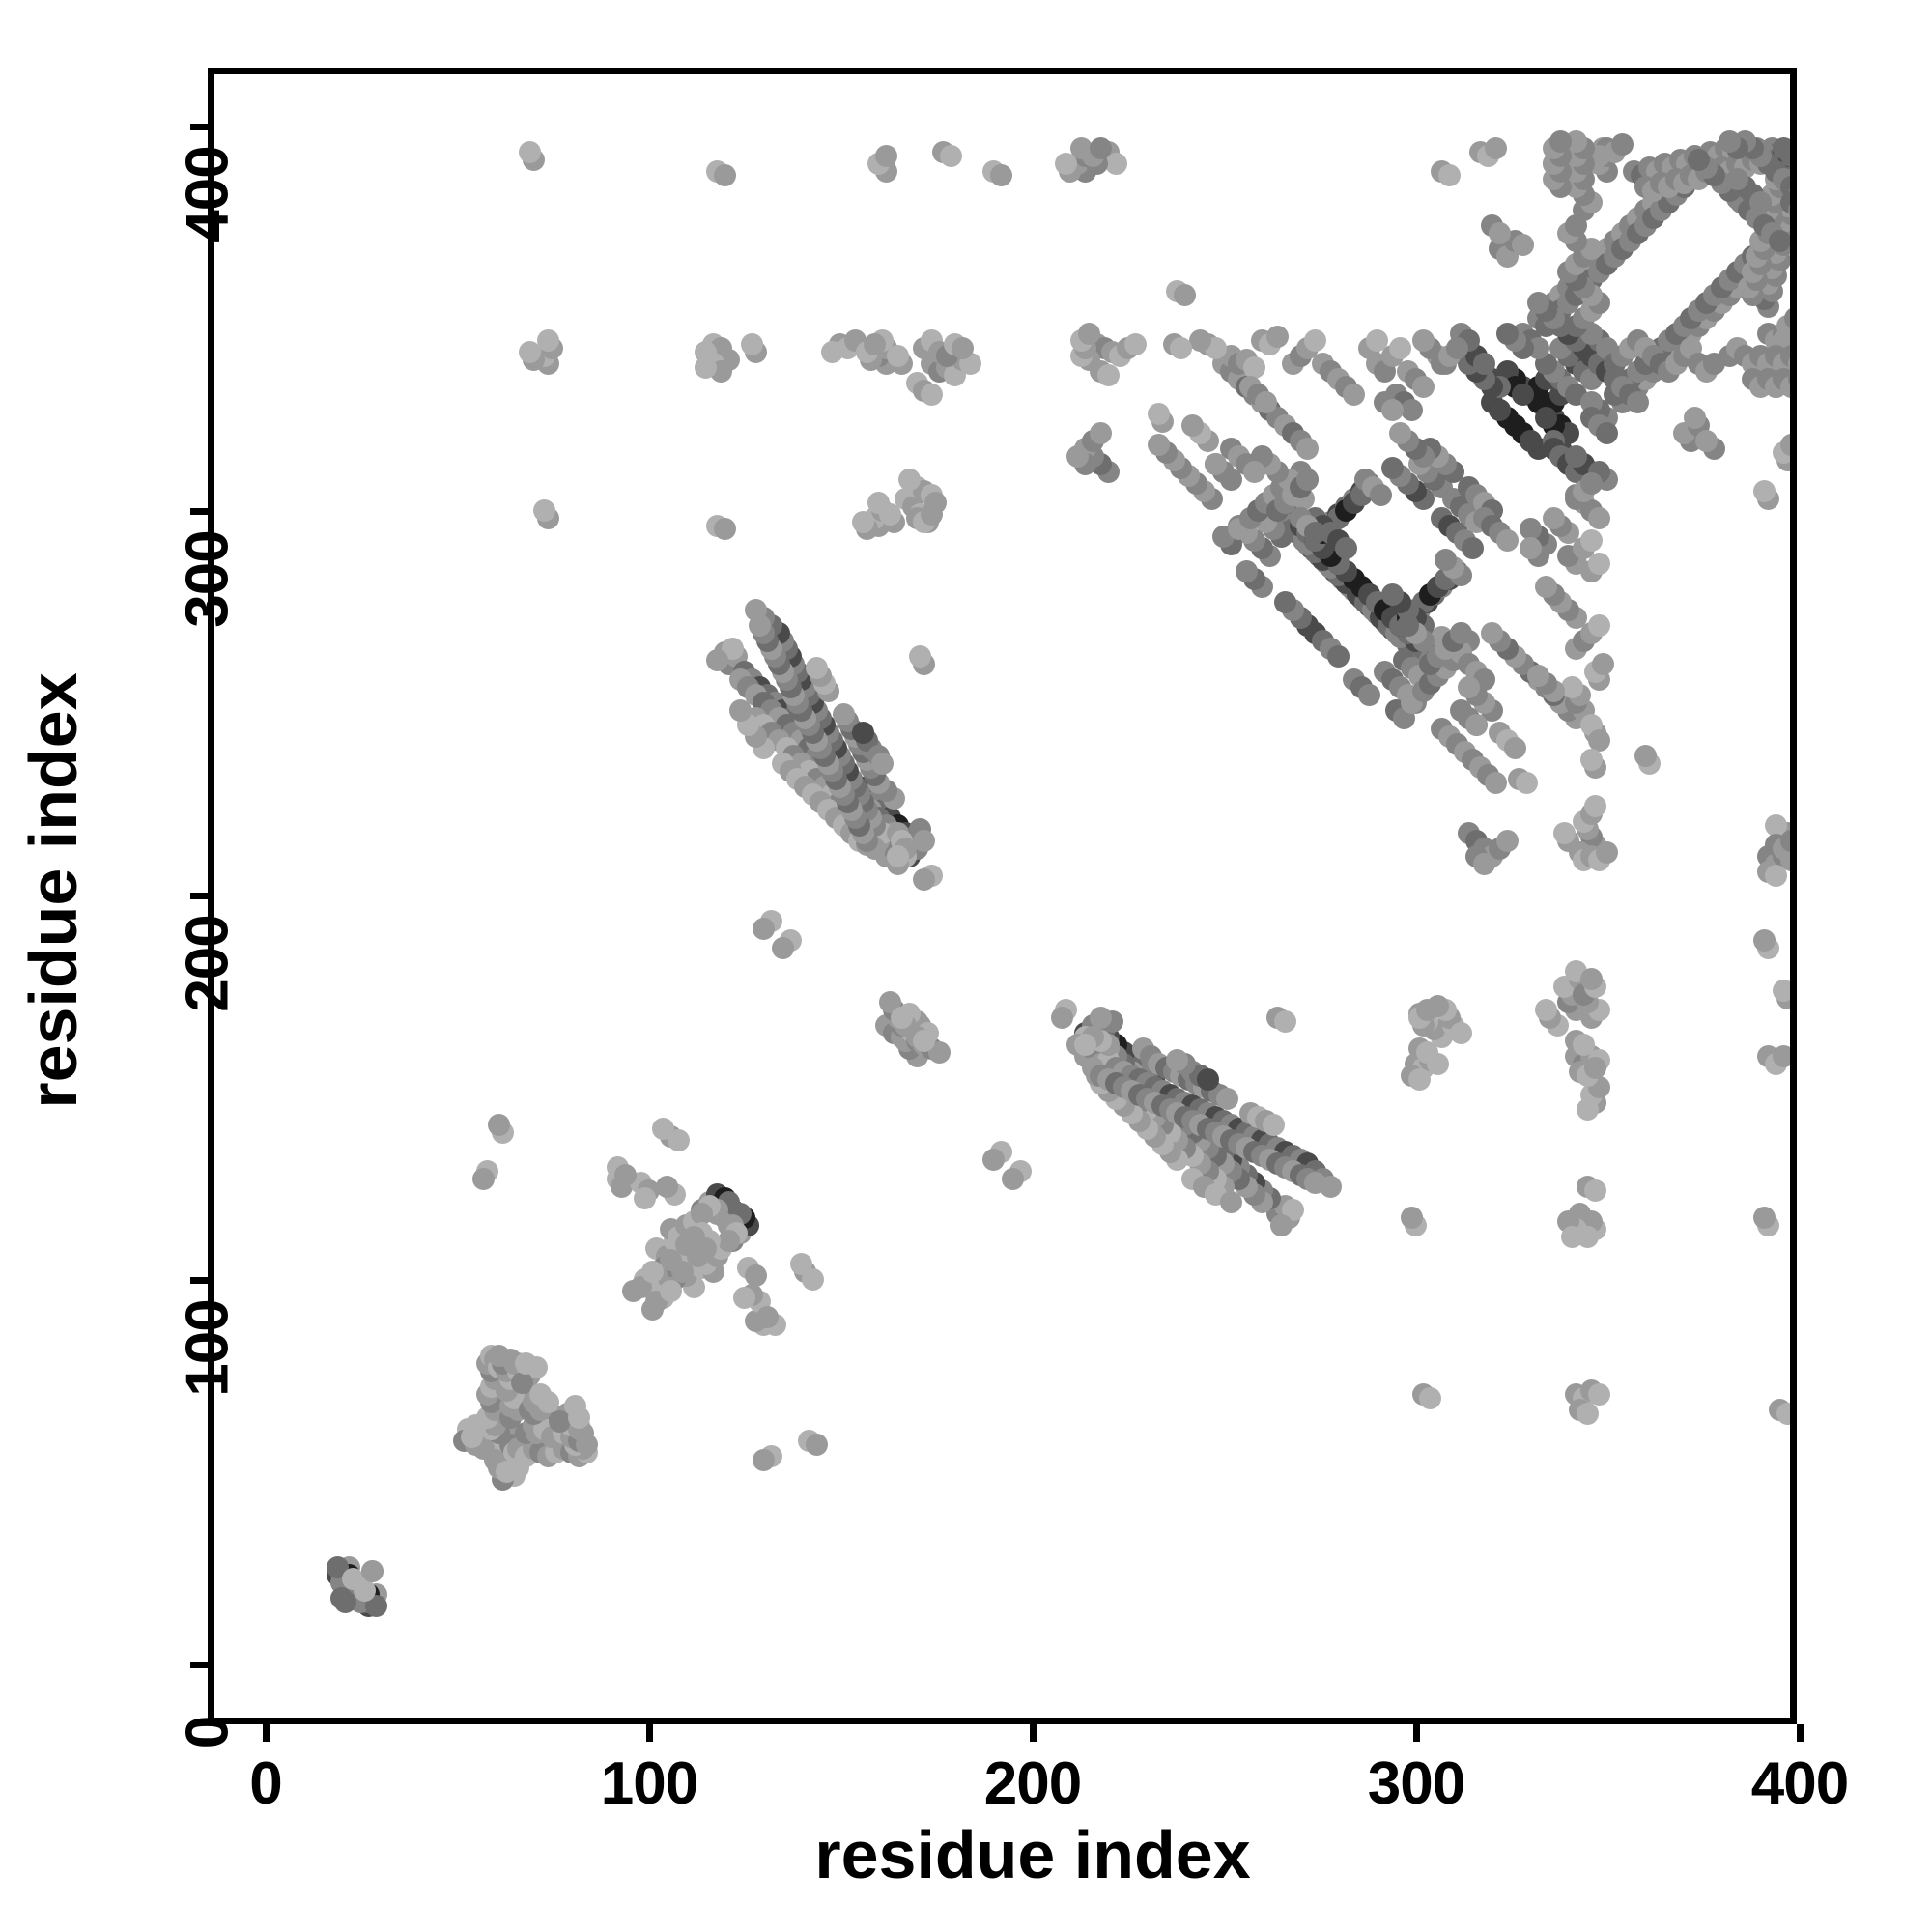  What do you see at coordinates (208, 579) in the screenshot?
I see `y-tick-label: 300` at bounding box center [208, 579].